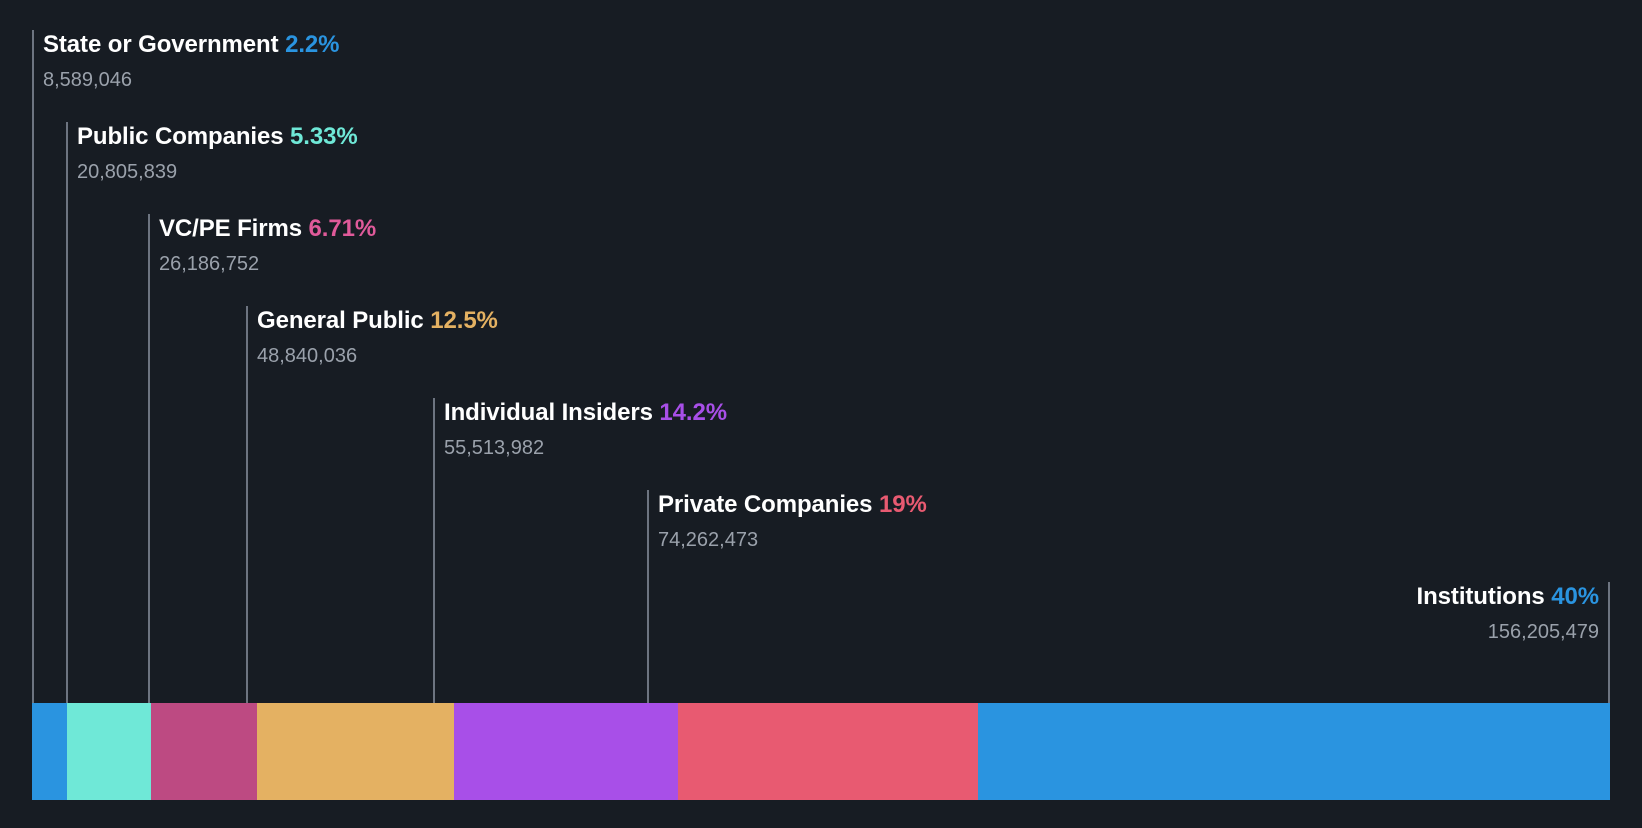 This screenshot has height=828, width=1642. What do you see at coordinates (161, 44) in the screenshot?
I see `label-name-state-or-government: State or Government` at bounding box center [161, 44].